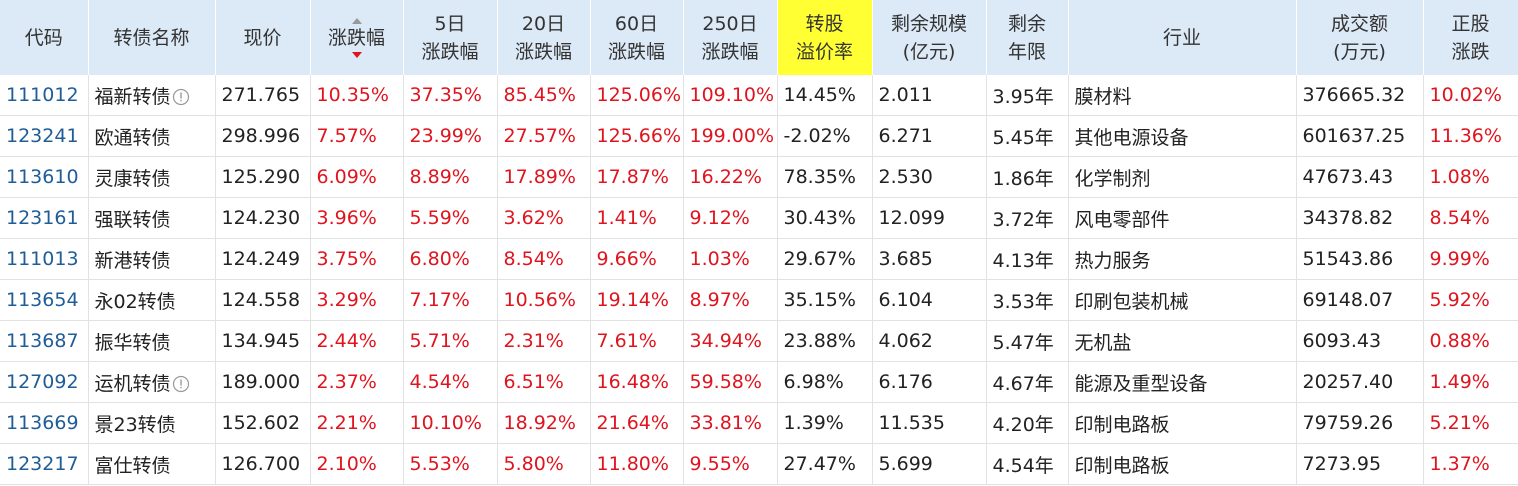 This screenshot has width=1518, height=486. I want to click on bond-code: 123161, so click(42, 218).